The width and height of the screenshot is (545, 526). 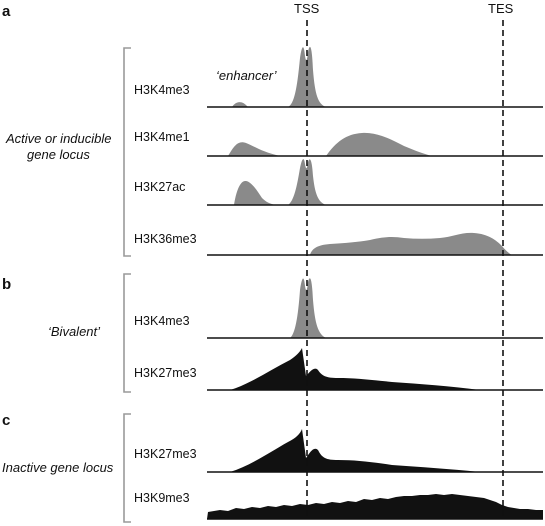 I want to click on track-label-a-h3k4me3: H3K4me3, so click(x=162, y=90).